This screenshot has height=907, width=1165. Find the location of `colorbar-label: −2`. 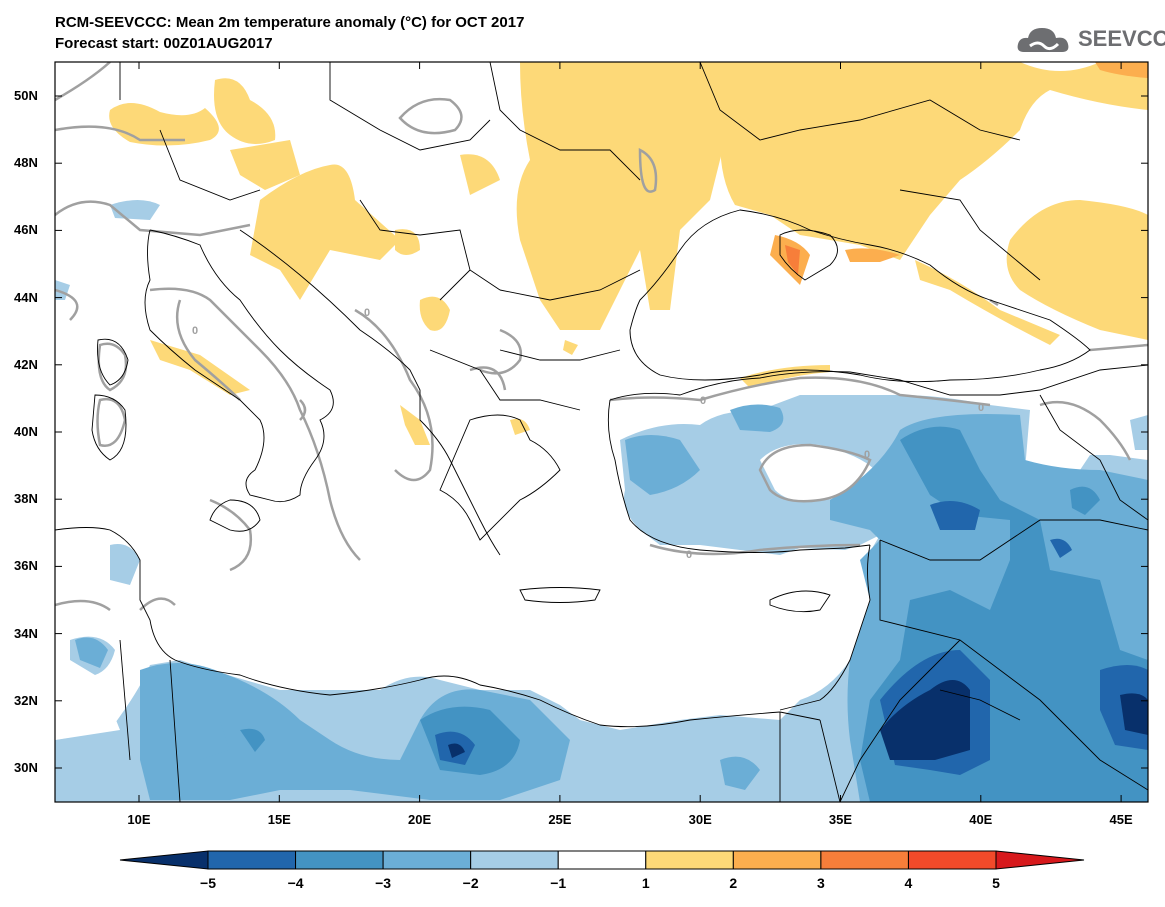

colorbar-label: −2 is located at coordinates (470, 883).